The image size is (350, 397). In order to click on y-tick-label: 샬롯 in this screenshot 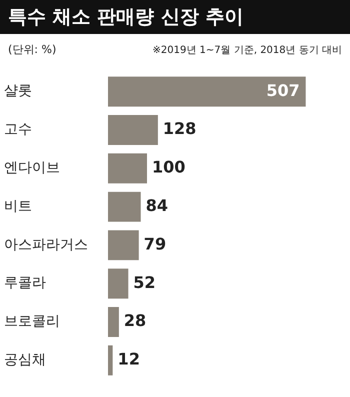, I will do `click(18, 91)`.